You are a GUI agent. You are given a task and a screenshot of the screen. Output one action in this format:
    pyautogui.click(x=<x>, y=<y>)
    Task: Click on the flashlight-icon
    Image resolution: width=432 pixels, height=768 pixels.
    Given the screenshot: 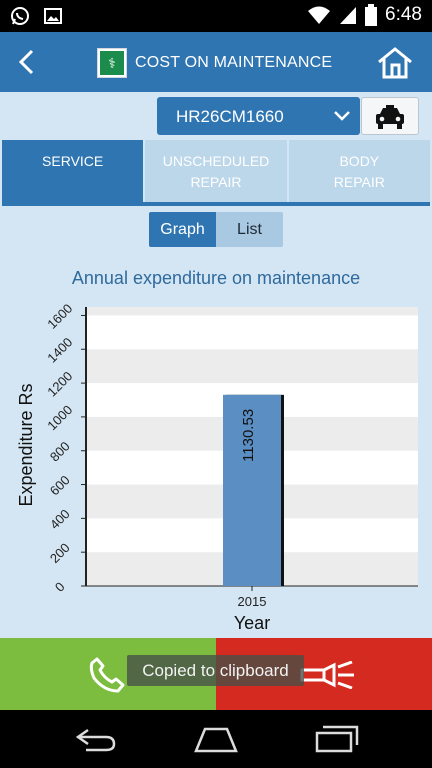 What is the action you would take?
    pyautogui.click(x=327, y=675)
    